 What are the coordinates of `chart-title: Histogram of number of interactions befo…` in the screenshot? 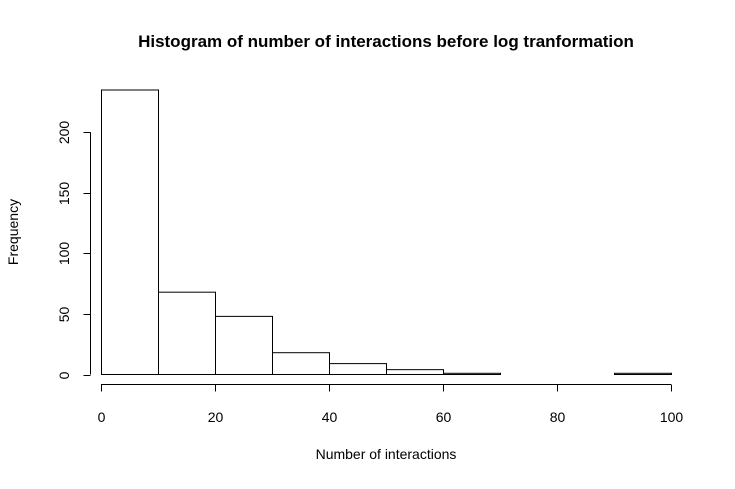 It's located at (386, 41).